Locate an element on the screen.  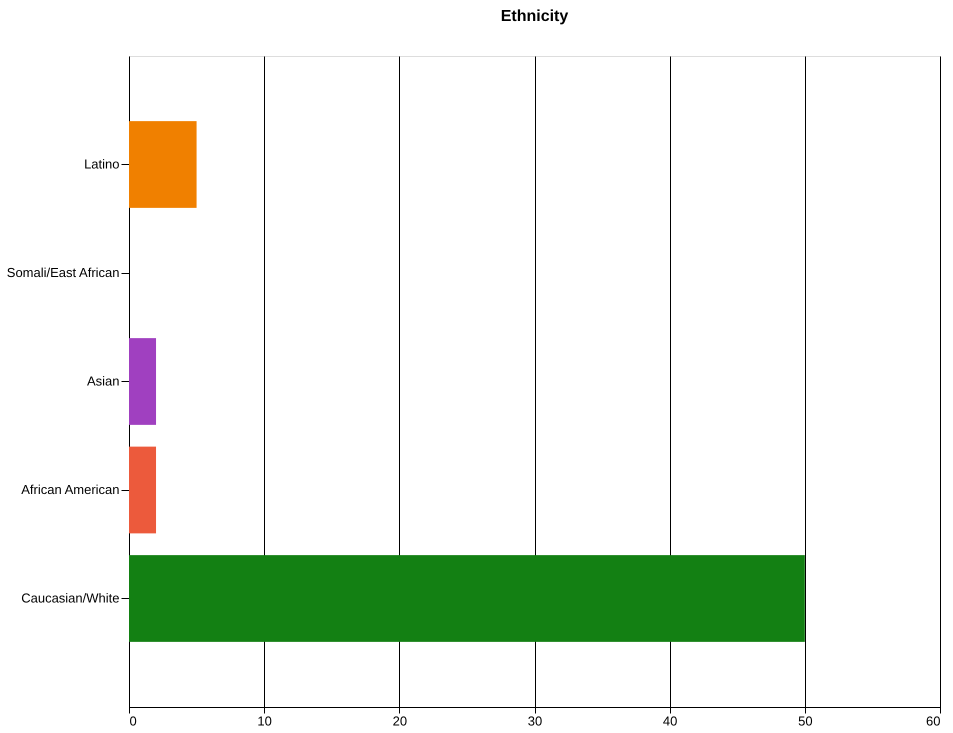
x-tick-label: 30 is located at coordinates (535, 721).